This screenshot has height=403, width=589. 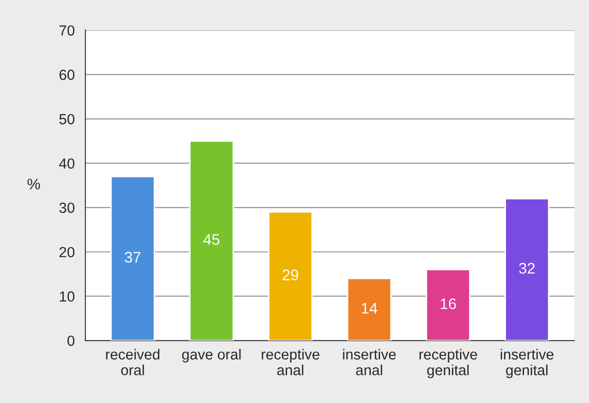 I want to click on y-tick-label: 50, so click(x=66, y=119).